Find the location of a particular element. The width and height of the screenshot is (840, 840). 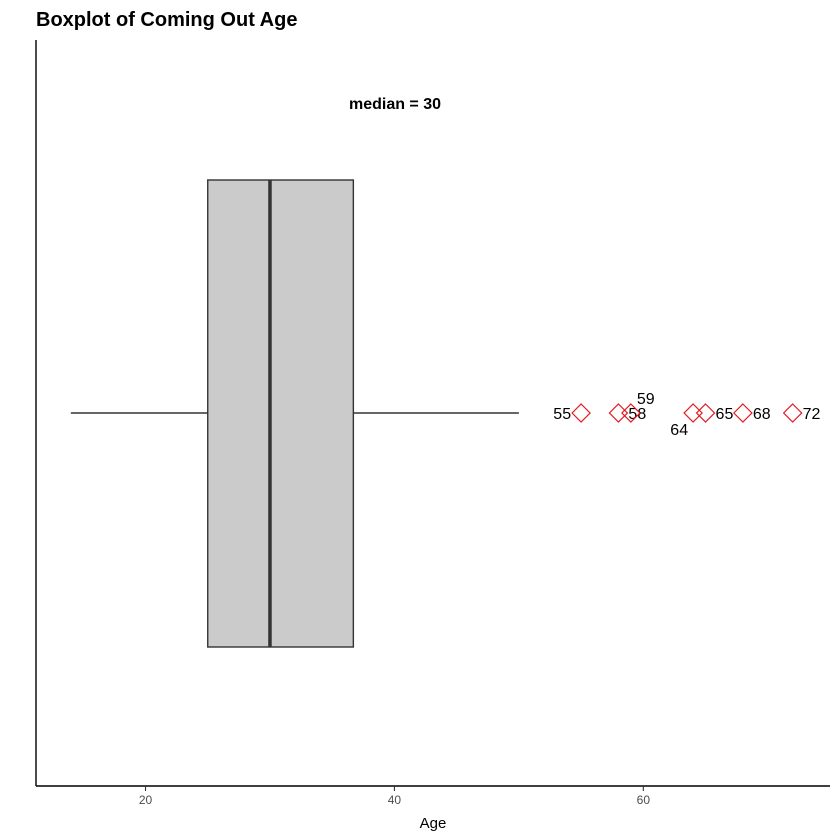

outlier-label: 68 is located at coordinates (762, 414).